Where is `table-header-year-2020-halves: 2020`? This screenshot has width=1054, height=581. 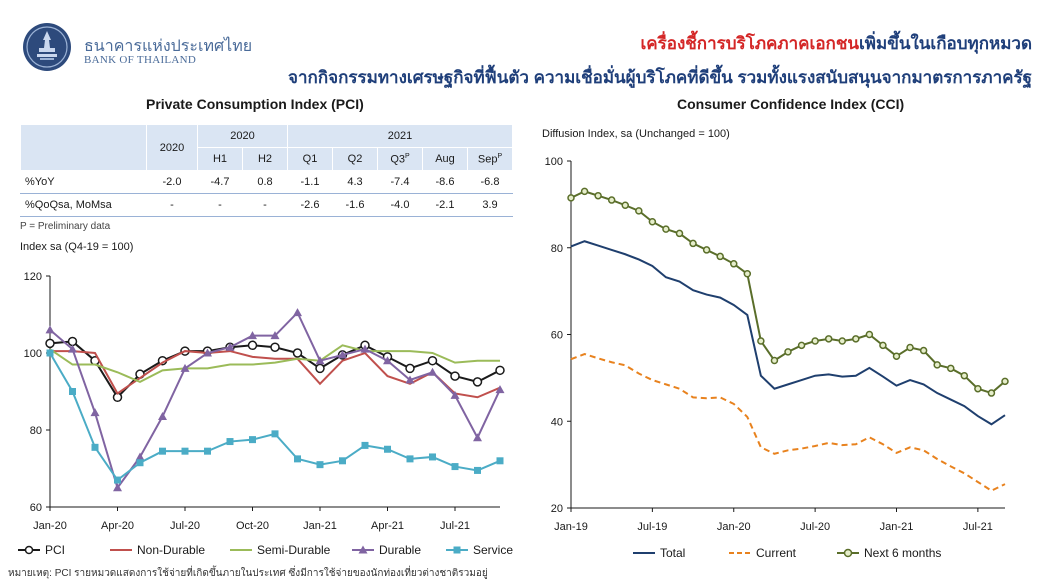 table-header-year-2020-halves: 2020 is located at coordinates (242, 136).